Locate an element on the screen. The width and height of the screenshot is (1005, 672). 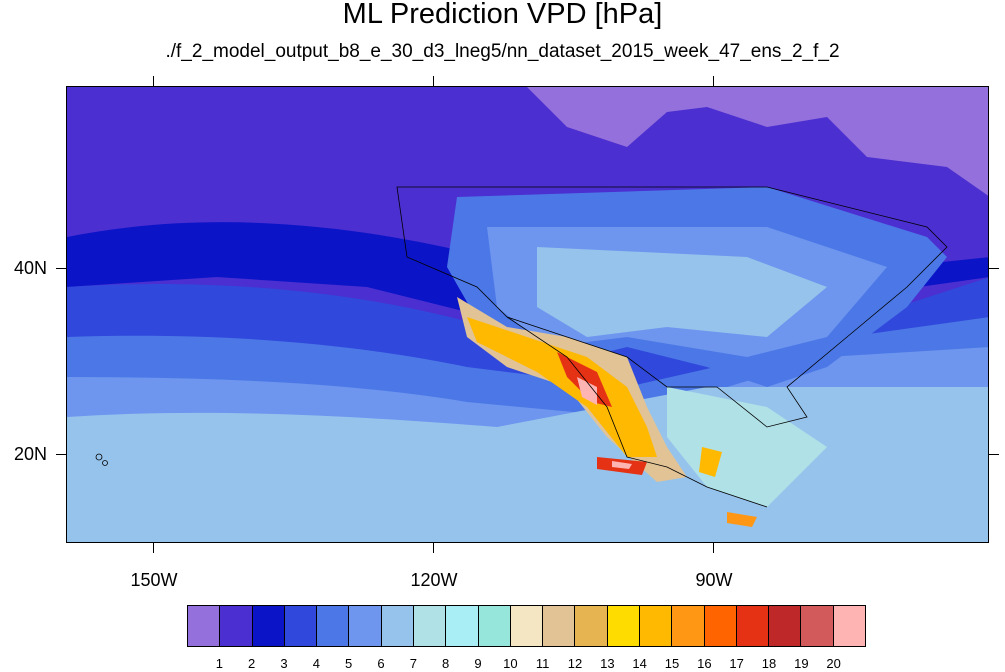
colorbar-label: 2 is located at coordinates (252, 663).